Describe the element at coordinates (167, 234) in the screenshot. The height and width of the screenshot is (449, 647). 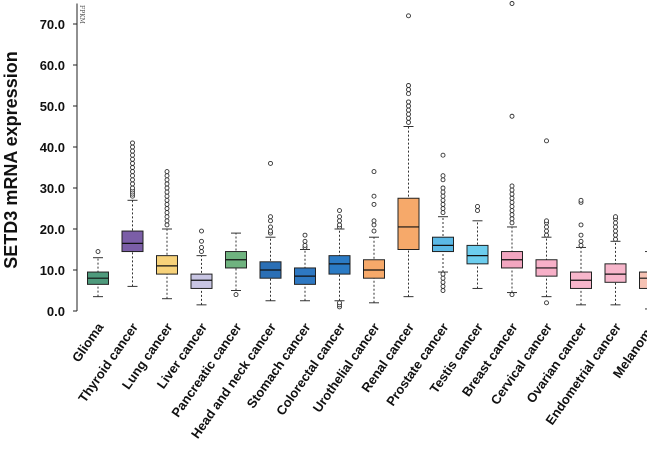
I see `box-lung-cancer` at that location.